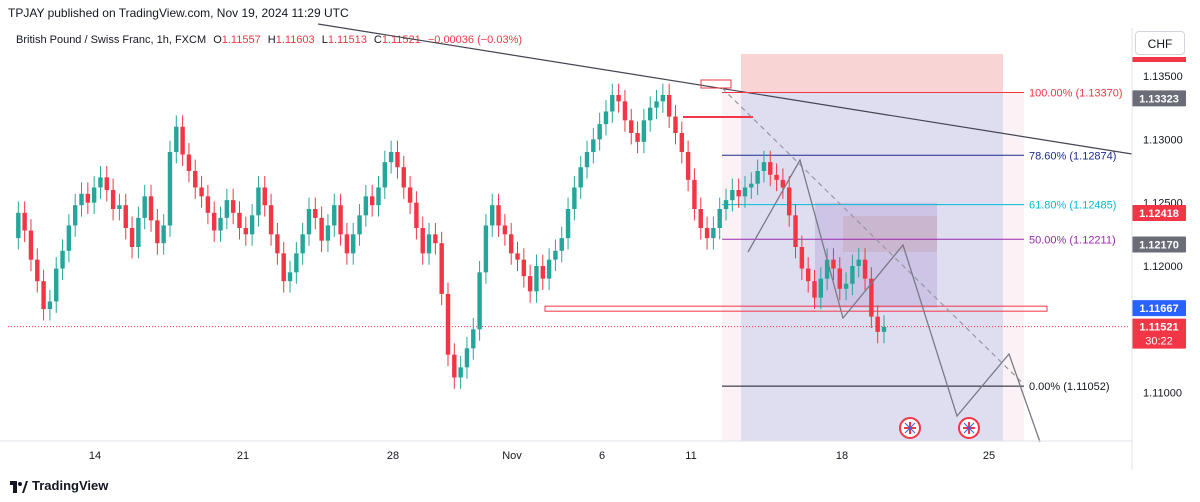 This screenshot has height=502, width=1200. What do you see at coordinates (796, 308) in the screenshot?
I see `support-zone` at bounding box center [796, 308].